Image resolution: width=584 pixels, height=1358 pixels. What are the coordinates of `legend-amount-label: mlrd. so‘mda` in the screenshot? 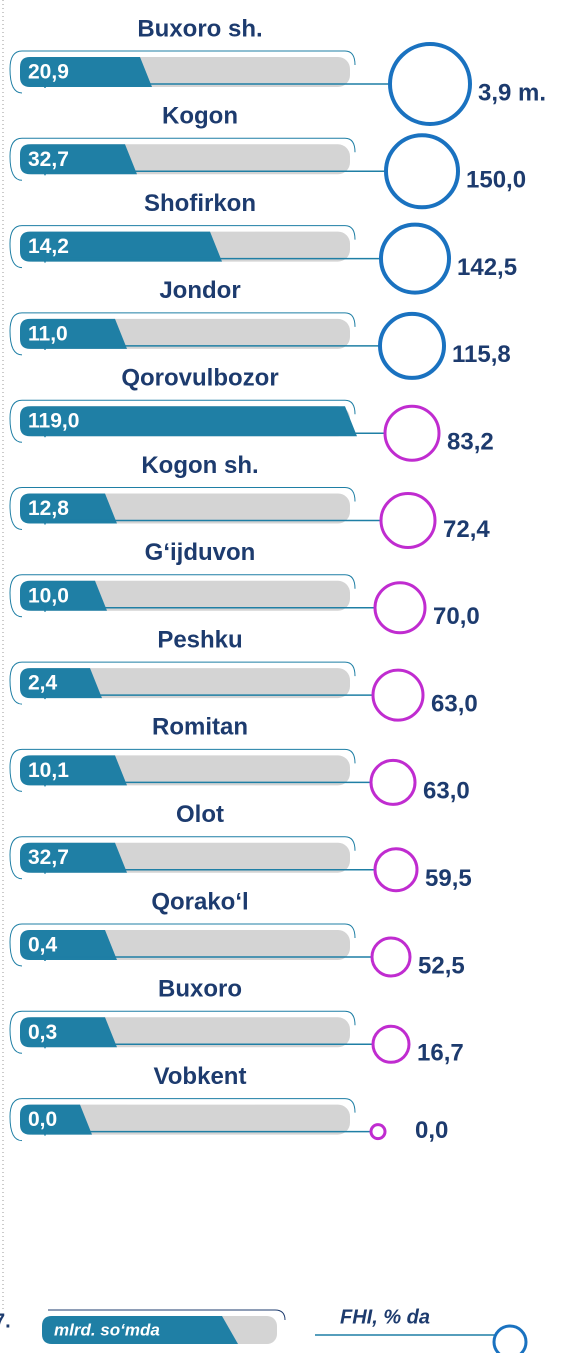 It's located at (107, 1329).